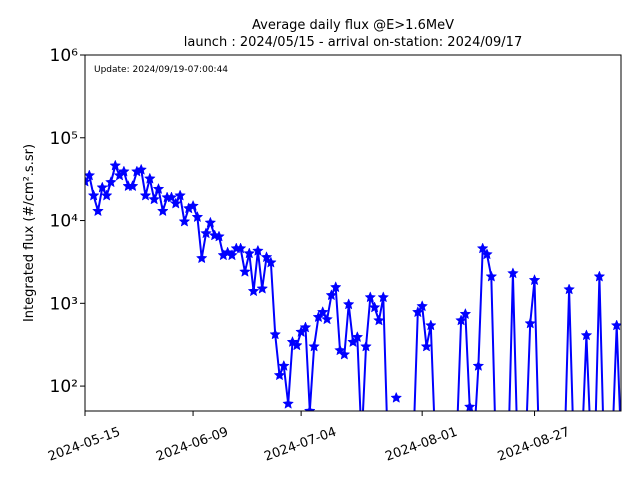 The image size is (640, 480). What do you see at coordinates (29, 233) in the screenshot?
I see `y-axis-label: Integrated flux (#/cm².s.sr)` at bounding box center [29, 233].